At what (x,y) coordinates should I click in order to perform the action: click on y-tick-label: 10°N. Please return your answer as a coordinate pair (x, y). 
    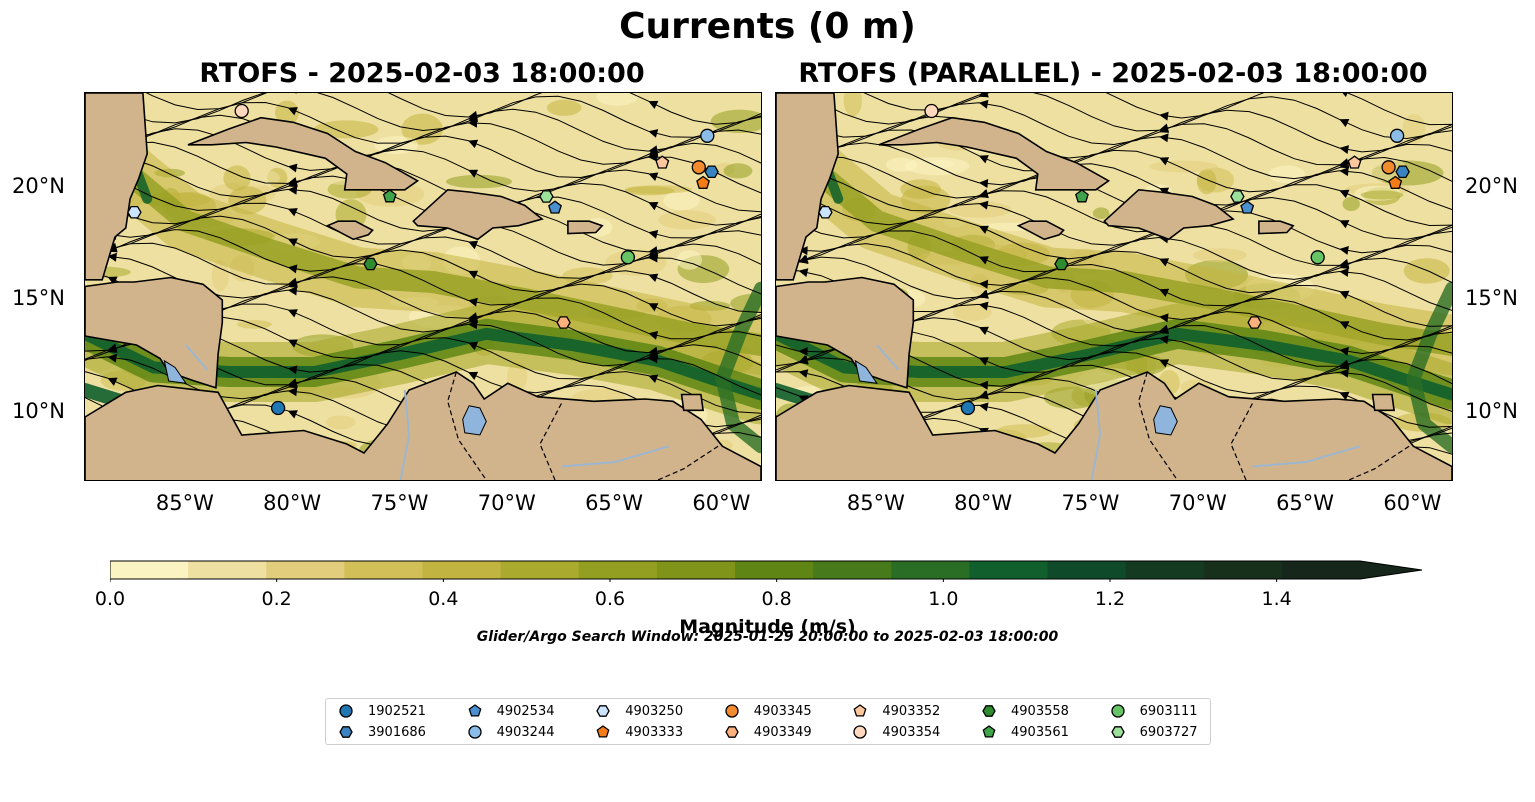
    Looking at the image, I should click on (1491, 410).